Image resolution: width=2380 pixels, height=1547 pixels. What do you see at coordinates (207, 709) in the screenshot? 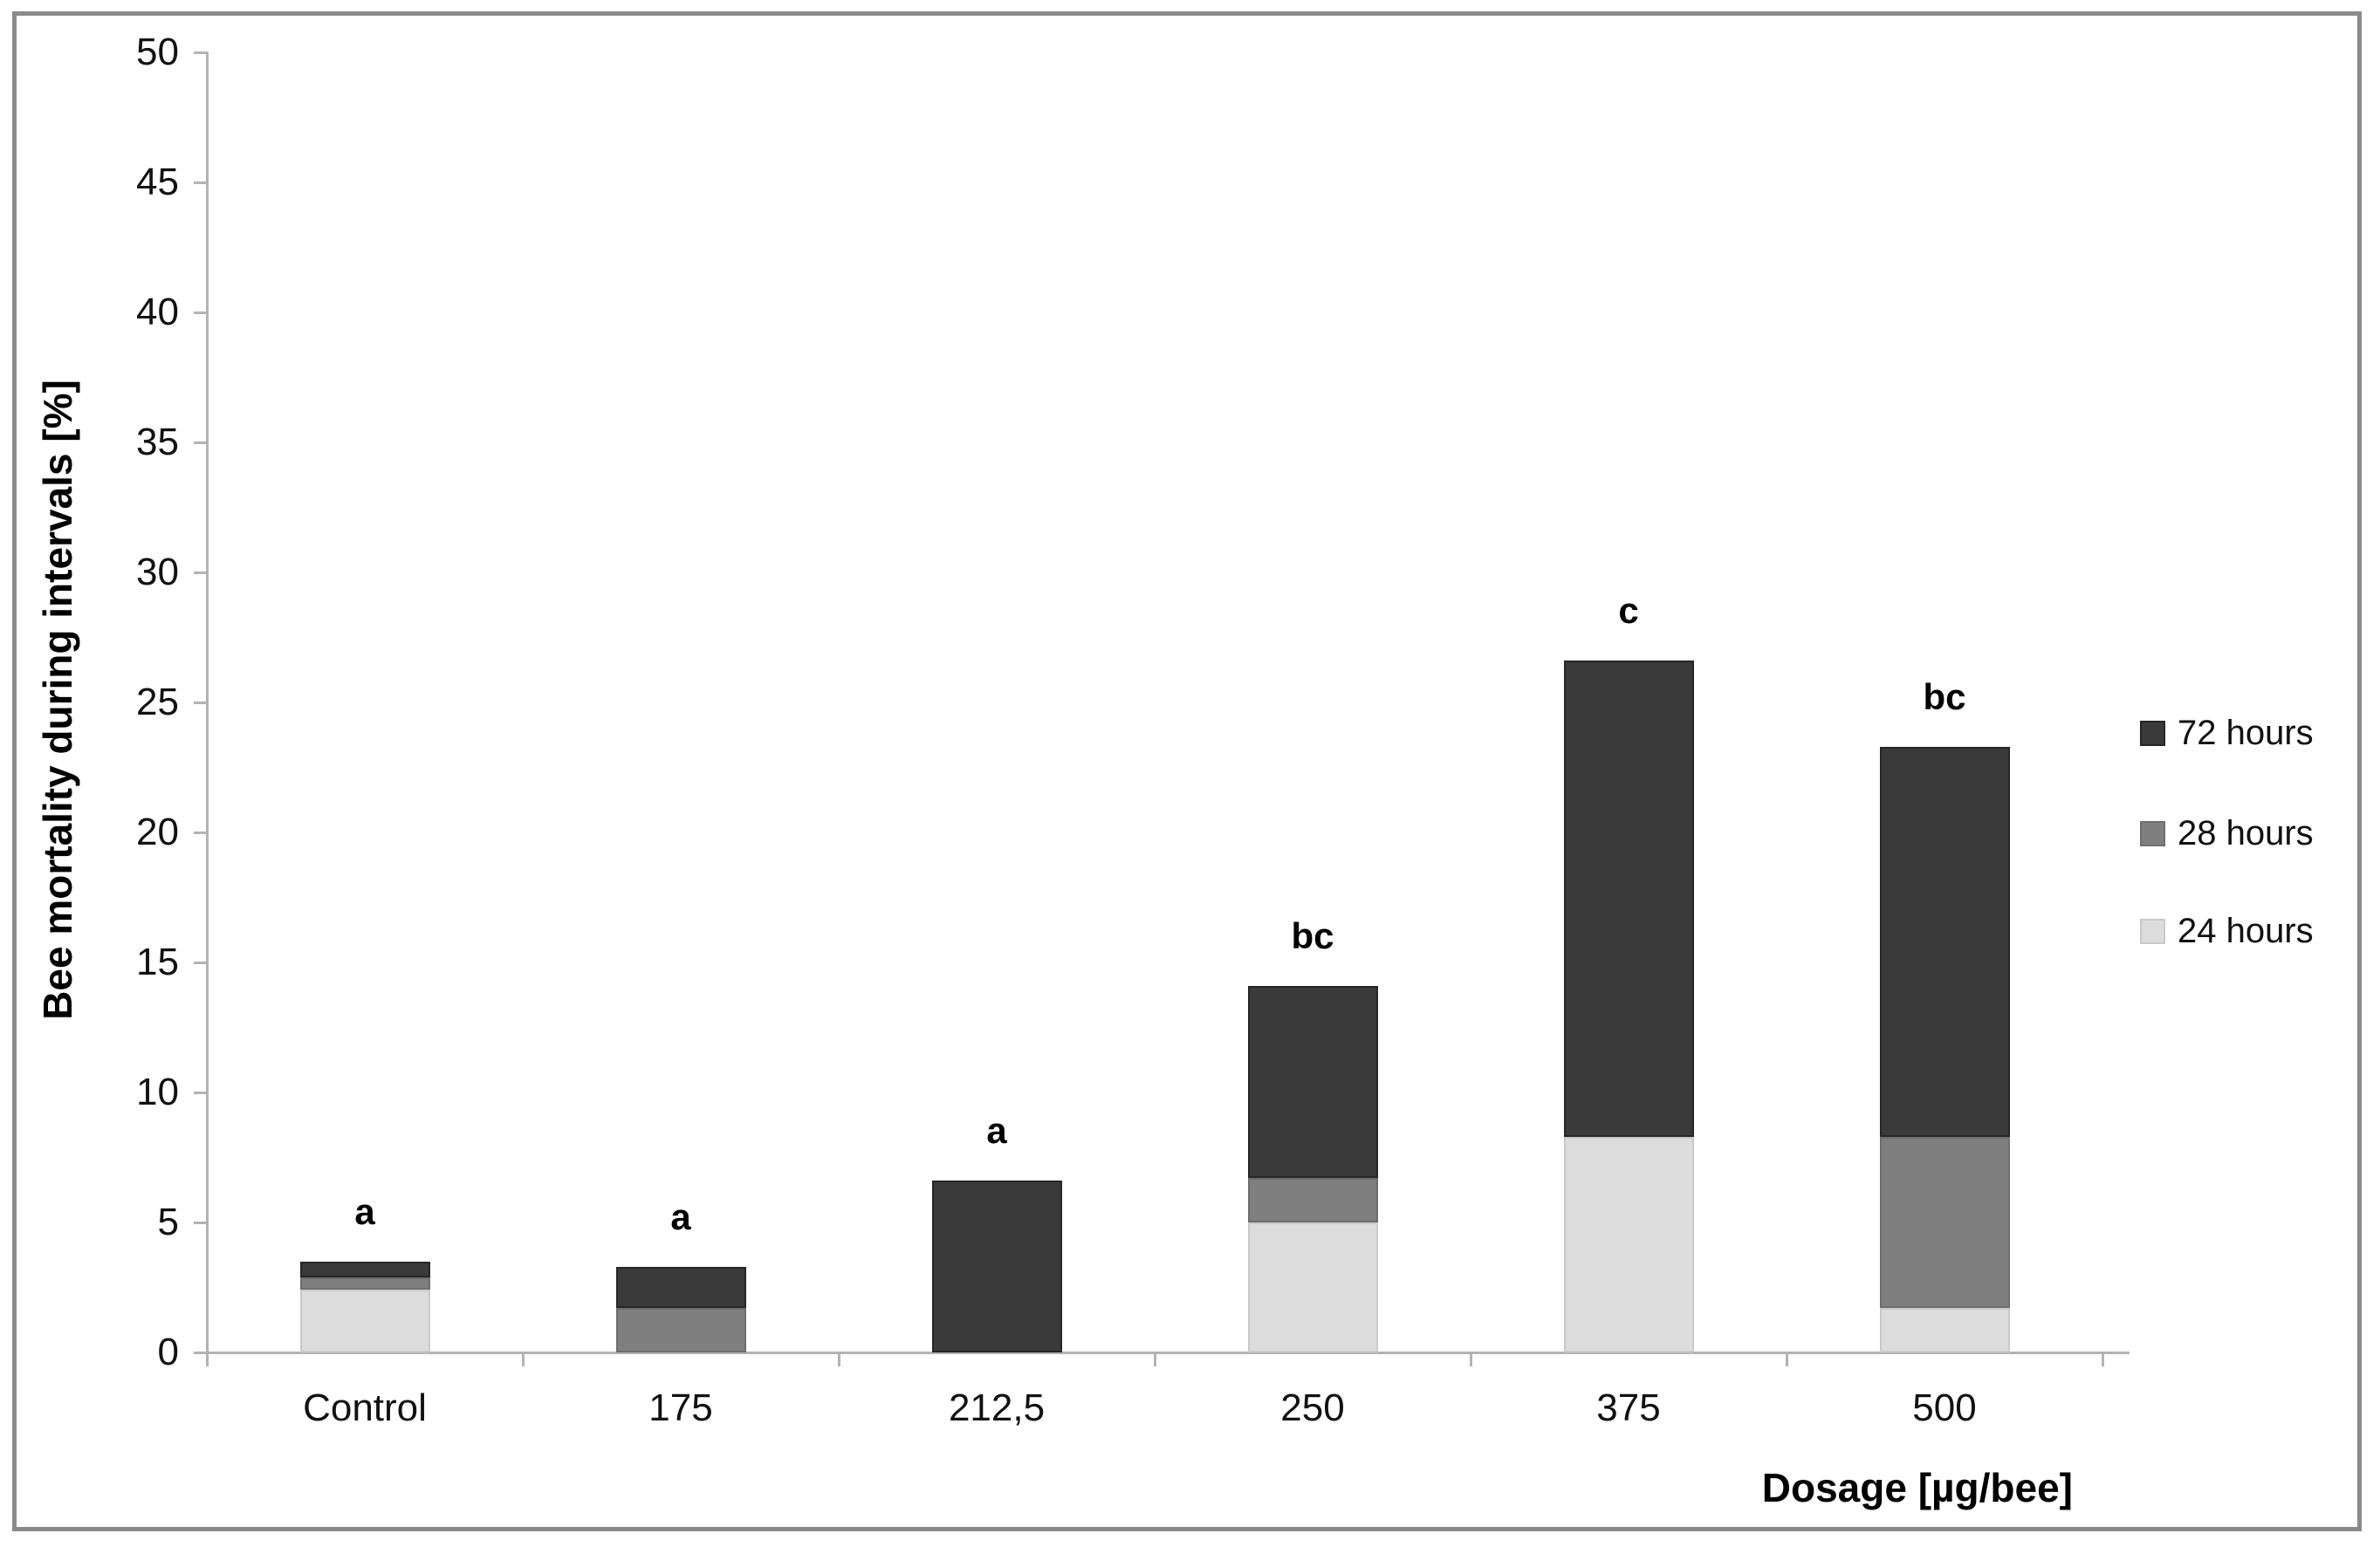
I see `y-axis-line` at bounding box center [207, 709].